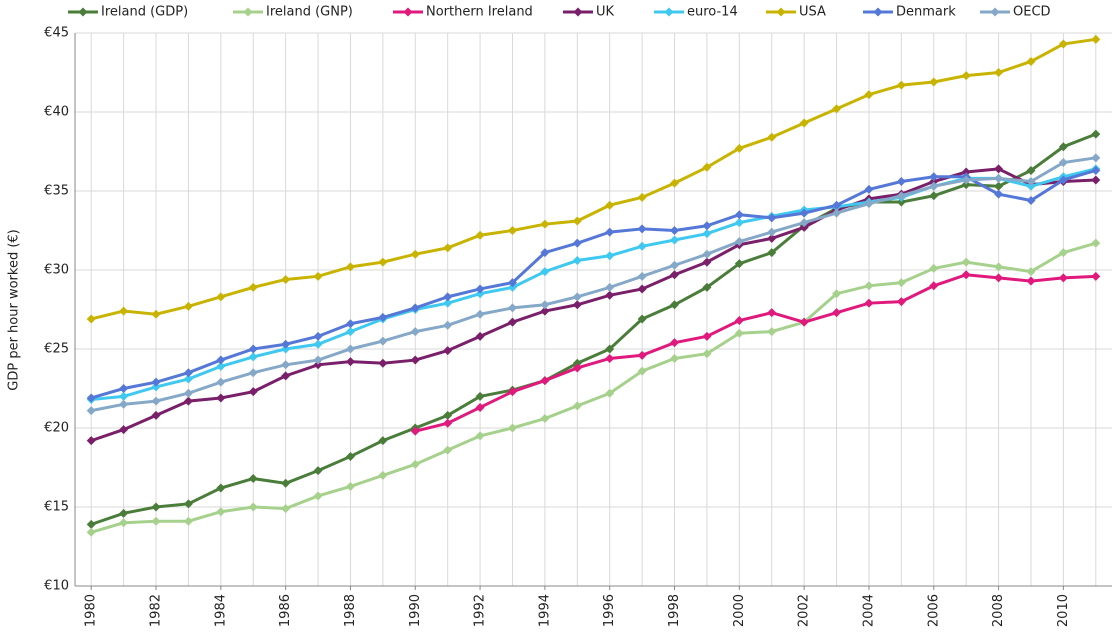 The image size is (1113, 638). Describe the element at coordinates (14, 309) in the screenshot. I see `y-axis-label: GDP per hour worked (€)` at that location.